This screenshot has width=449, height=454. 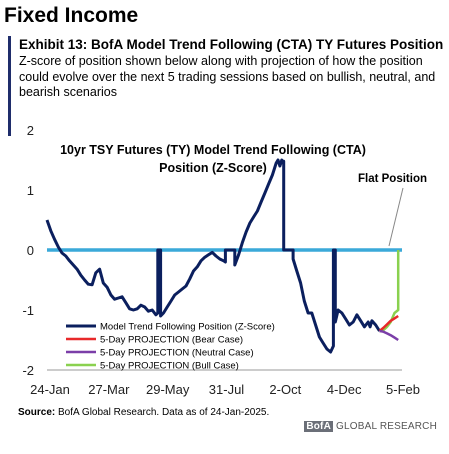 I want to click on x-tick-label: 2-Oct, so click(x=285, y=389).